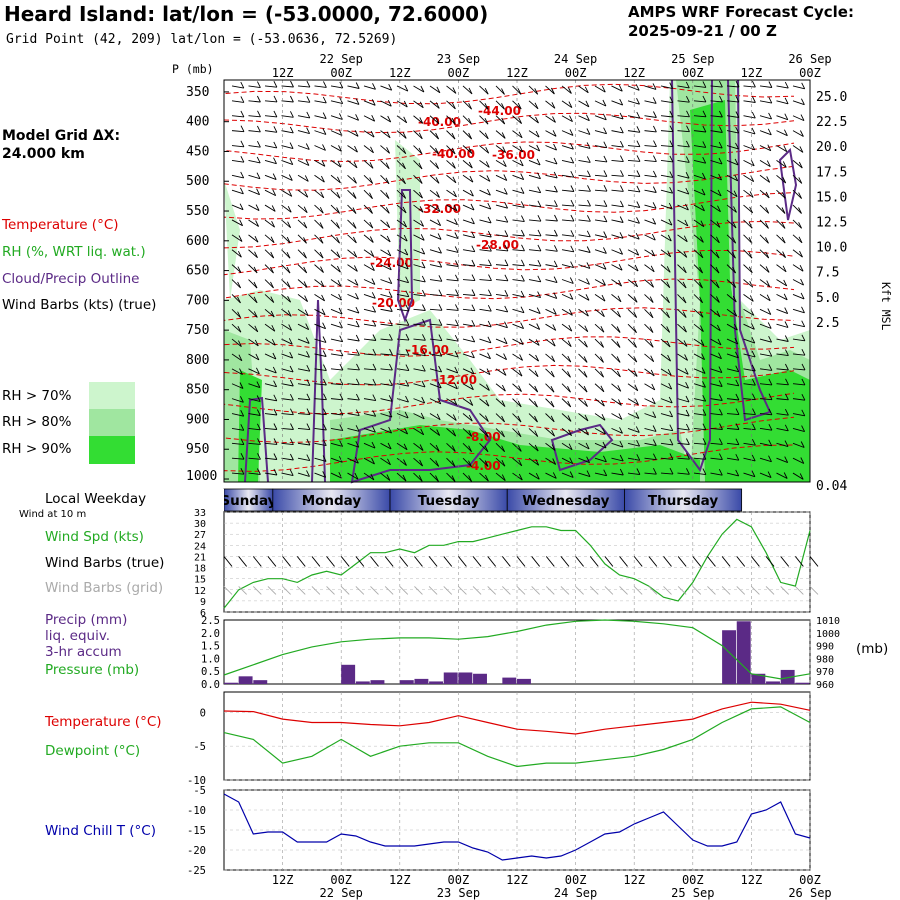  Describe the element at coordinates (683, 500) in the screenshot. I see `weekday-cell` at that location.